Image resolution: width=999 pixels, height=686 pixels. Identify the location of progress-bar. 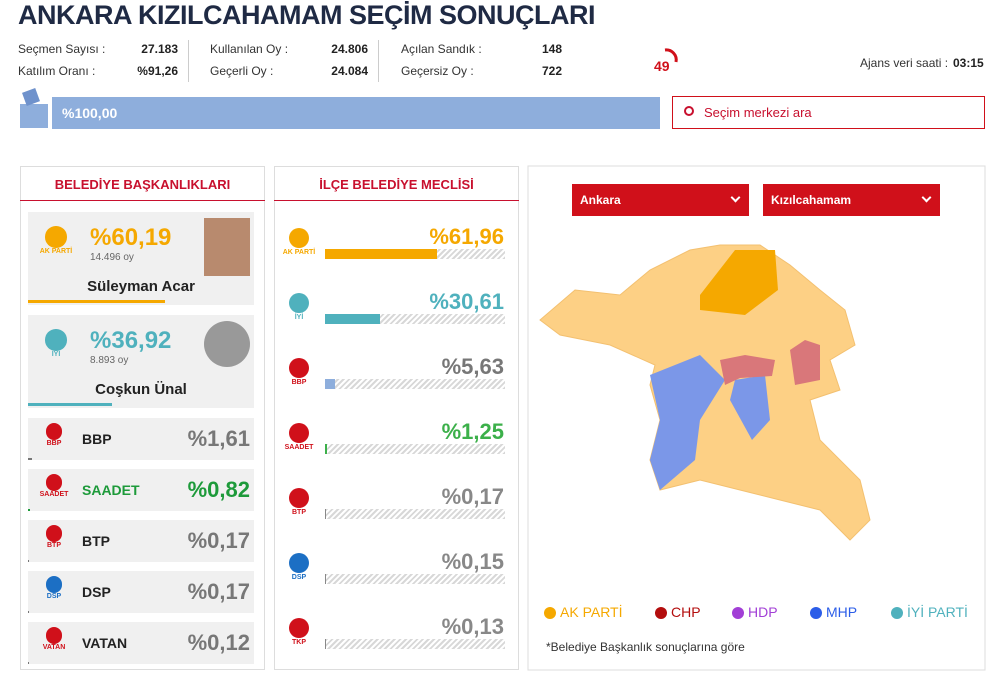
(356, 113).